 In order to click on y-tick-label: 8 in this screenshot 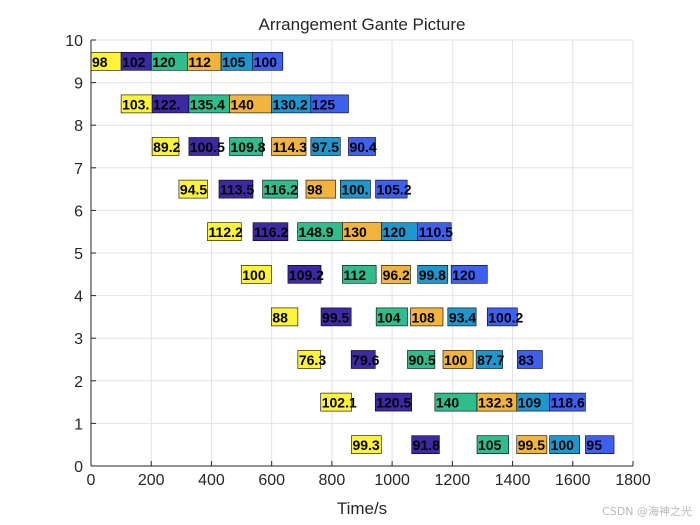, I will do `click(78, 126)`.